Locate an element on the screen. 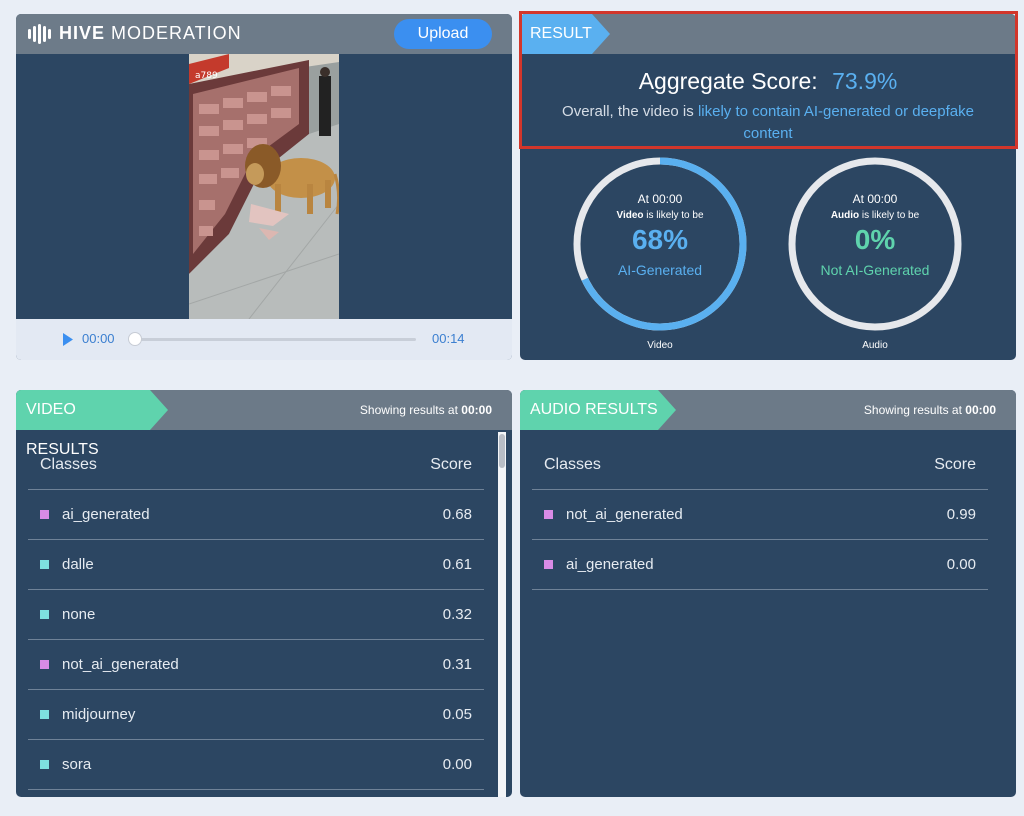  class-cell: sora is located at coordinates (65, 764).